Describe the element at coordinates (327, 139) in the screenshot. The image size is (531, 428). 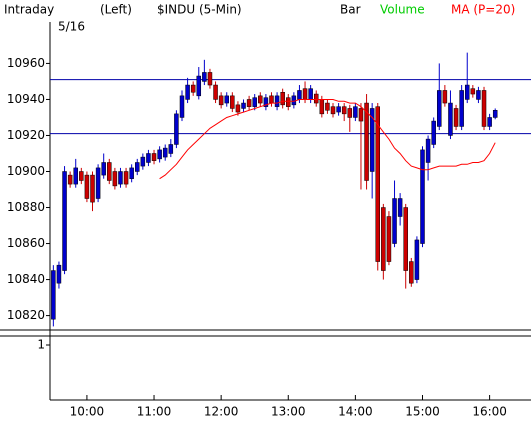
I see `ma-line` at that location.